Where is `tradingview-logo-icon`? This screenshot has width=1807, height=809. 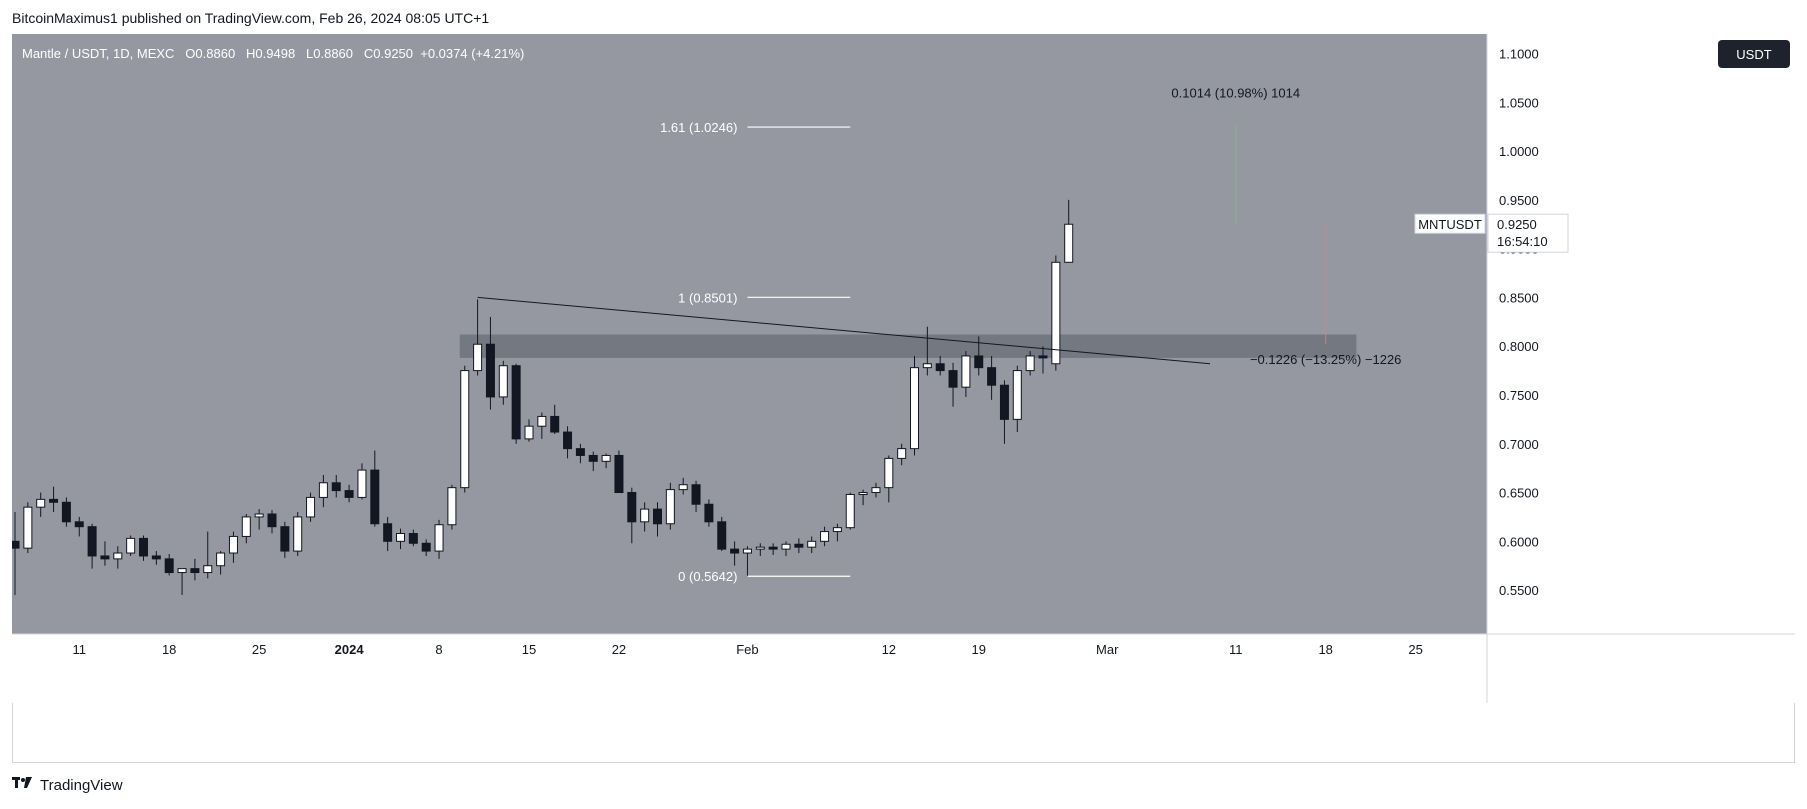
tradingview-logo-icon is located at coordinates (23, 785).